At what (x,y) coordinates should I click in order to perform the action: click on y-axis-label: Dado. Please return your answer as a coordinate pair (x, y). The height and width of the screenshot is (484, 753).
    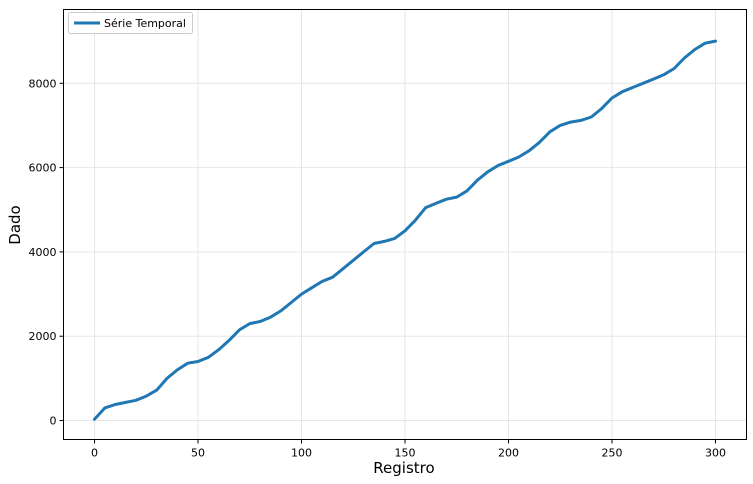
    Looking at the image, I should click on (15, 224).